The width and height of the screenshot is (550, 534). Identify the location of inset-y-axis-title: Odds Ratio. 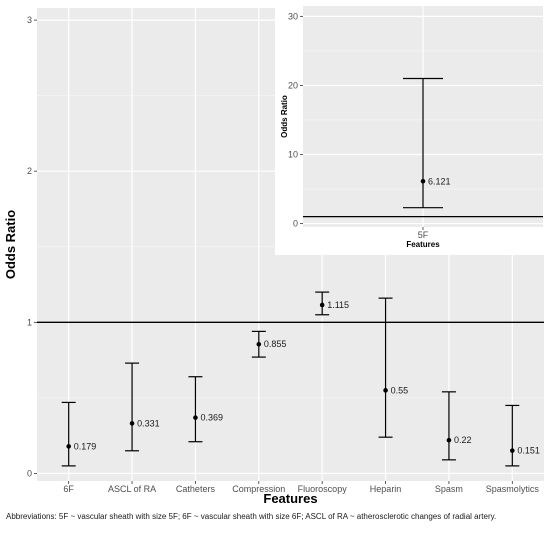
(284, 116).